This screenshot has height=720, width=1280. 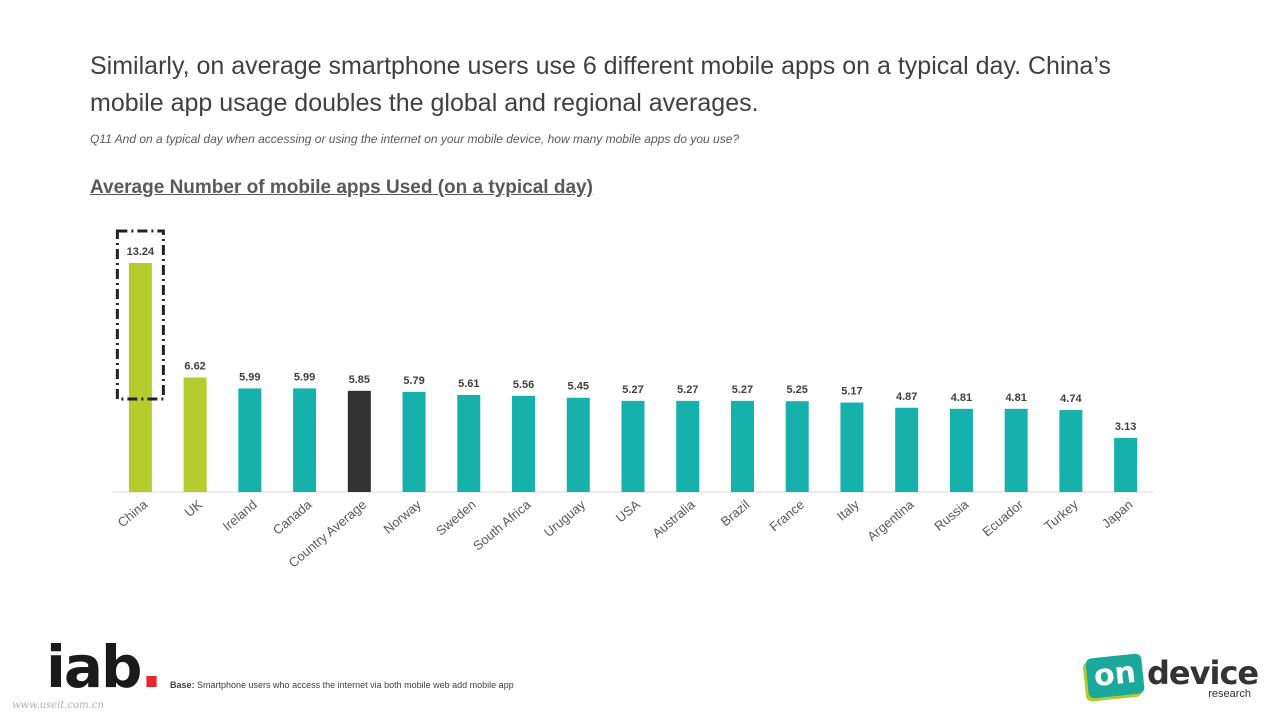 I want to click on bar-brazil, so click(x=742, y=446).